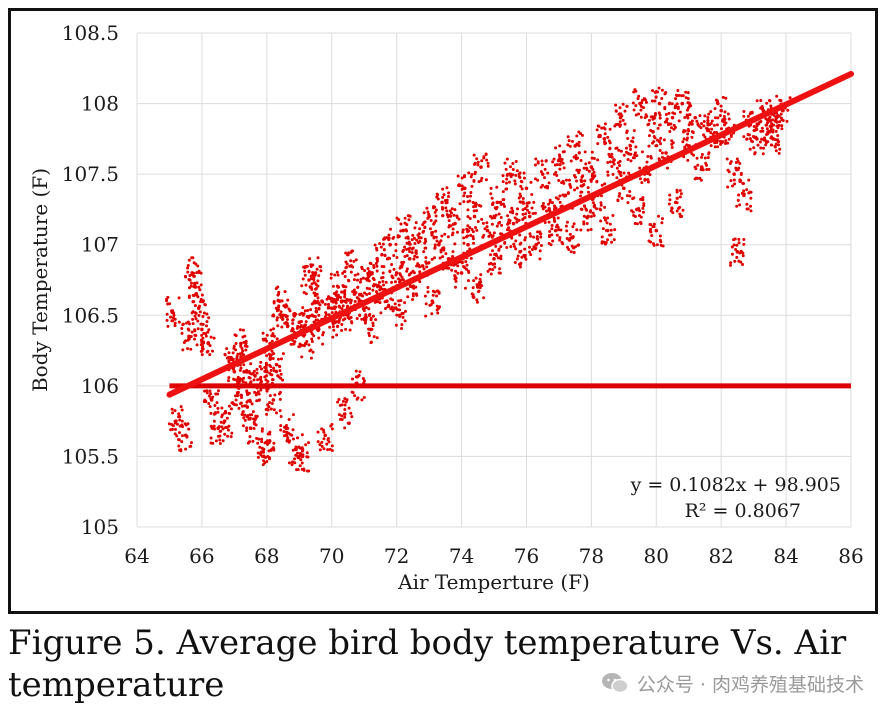 This screenshot has height=718, width=890. I want to click on x-tick-label: 72, so click(396, 556).